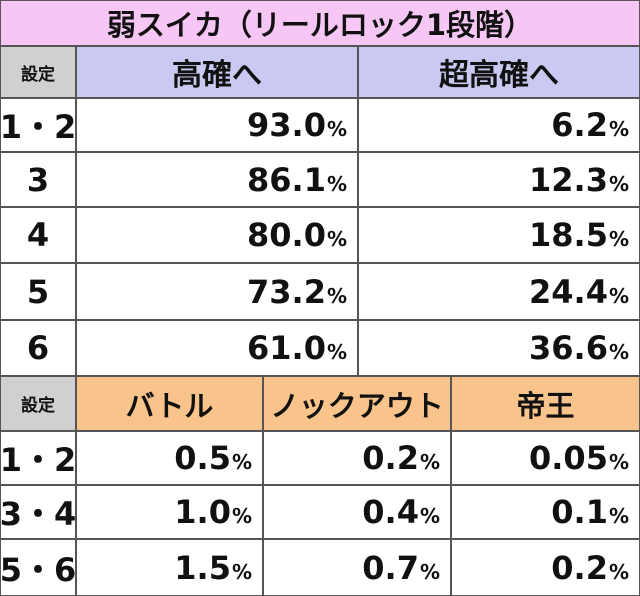  I want to click on column-header: バトル, so click(169, 403).